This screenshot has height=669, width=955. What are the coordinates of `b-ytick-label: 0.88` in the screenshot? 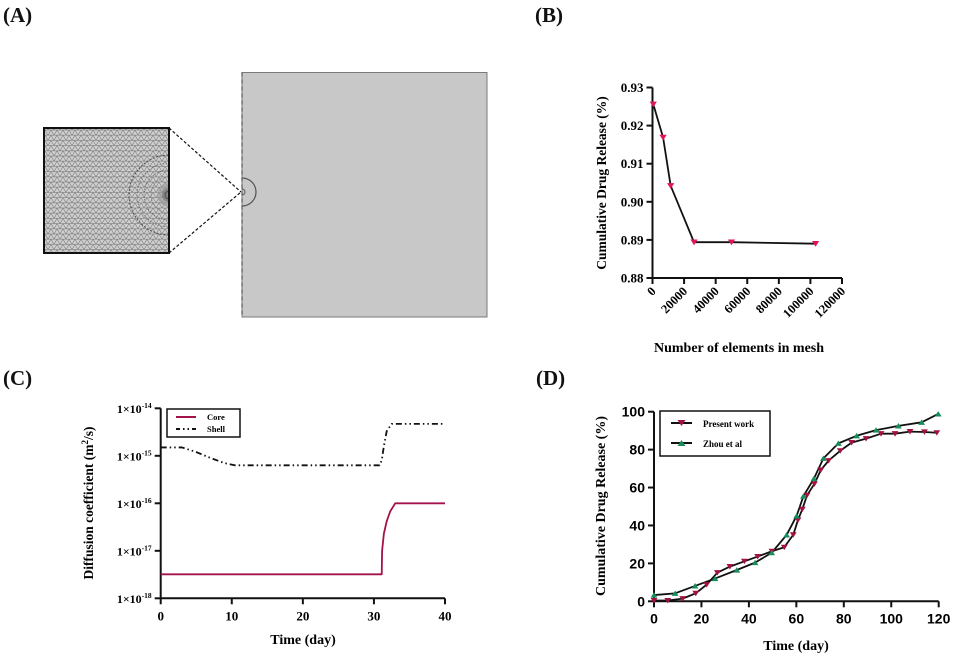 It's located at (632, 278).